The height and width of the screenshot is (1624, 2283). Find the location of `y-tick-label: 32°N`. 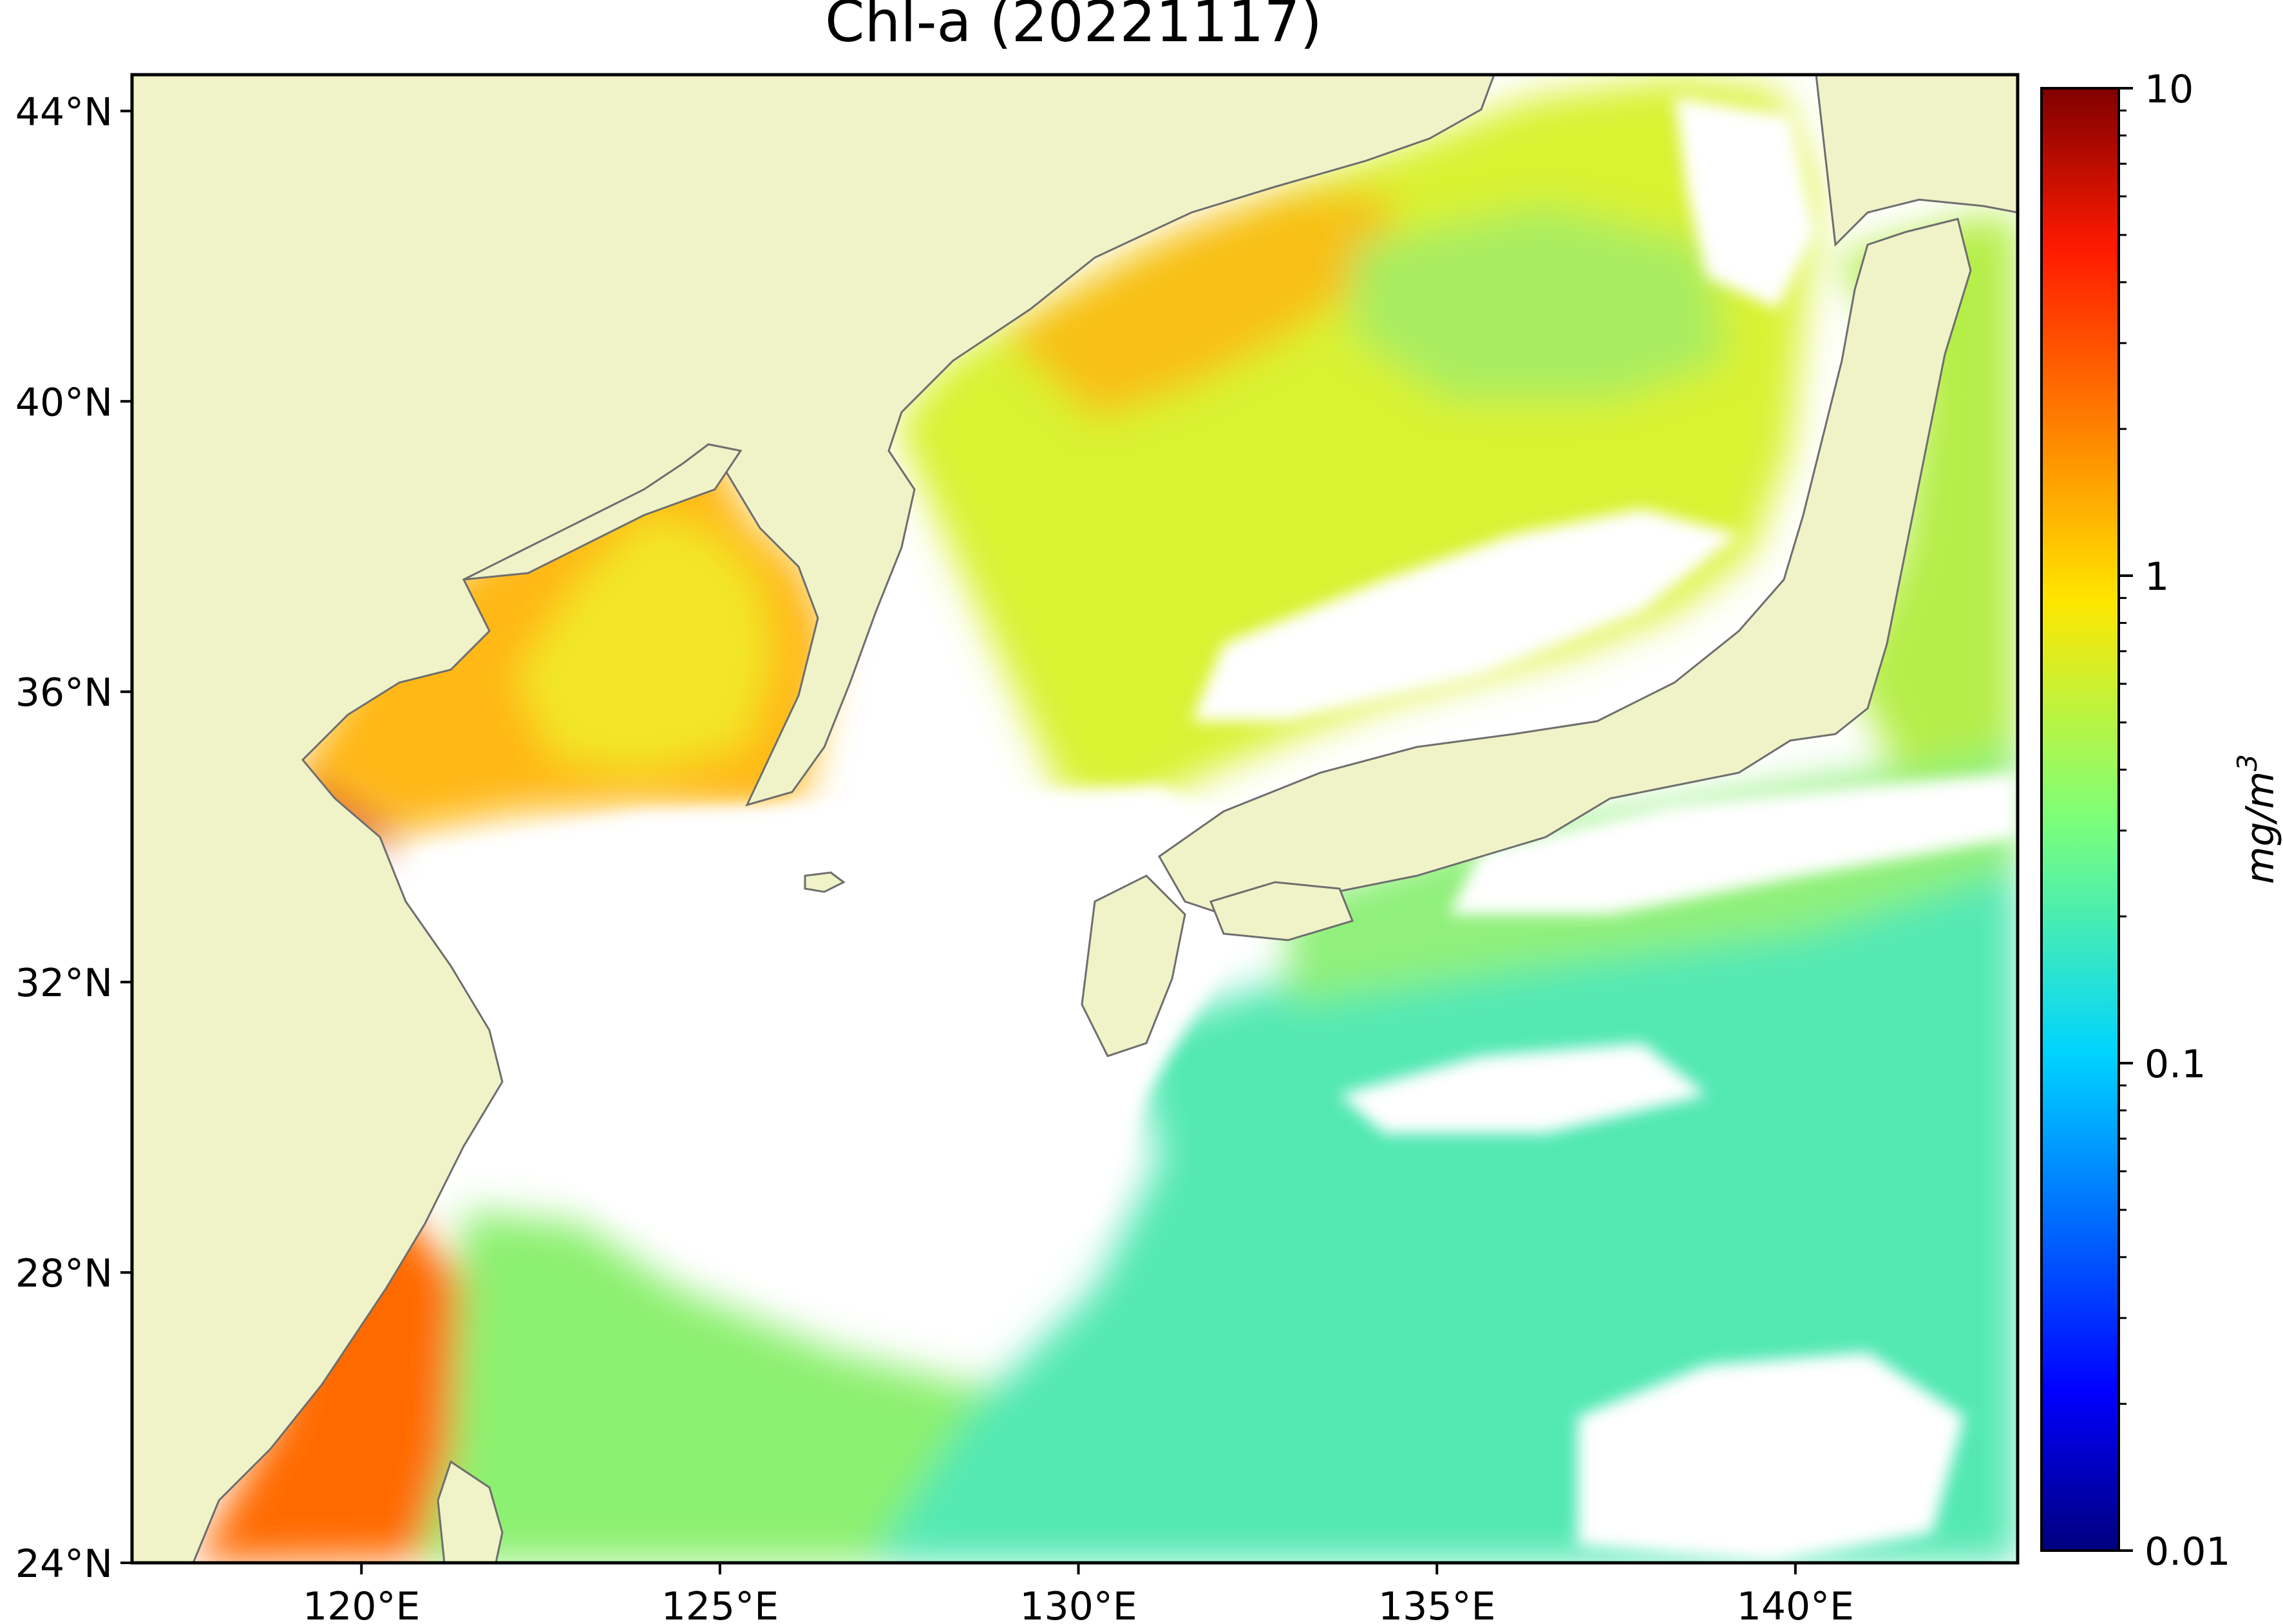

y-tick-label: 32°N is located at coordinates (64, 984).